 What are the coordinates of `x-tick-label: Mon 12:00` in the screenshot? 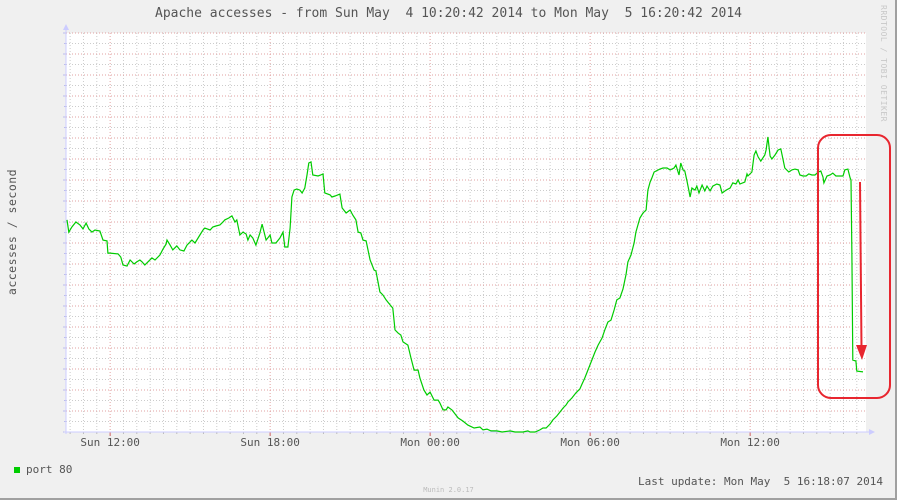 It's located at (750, 442).